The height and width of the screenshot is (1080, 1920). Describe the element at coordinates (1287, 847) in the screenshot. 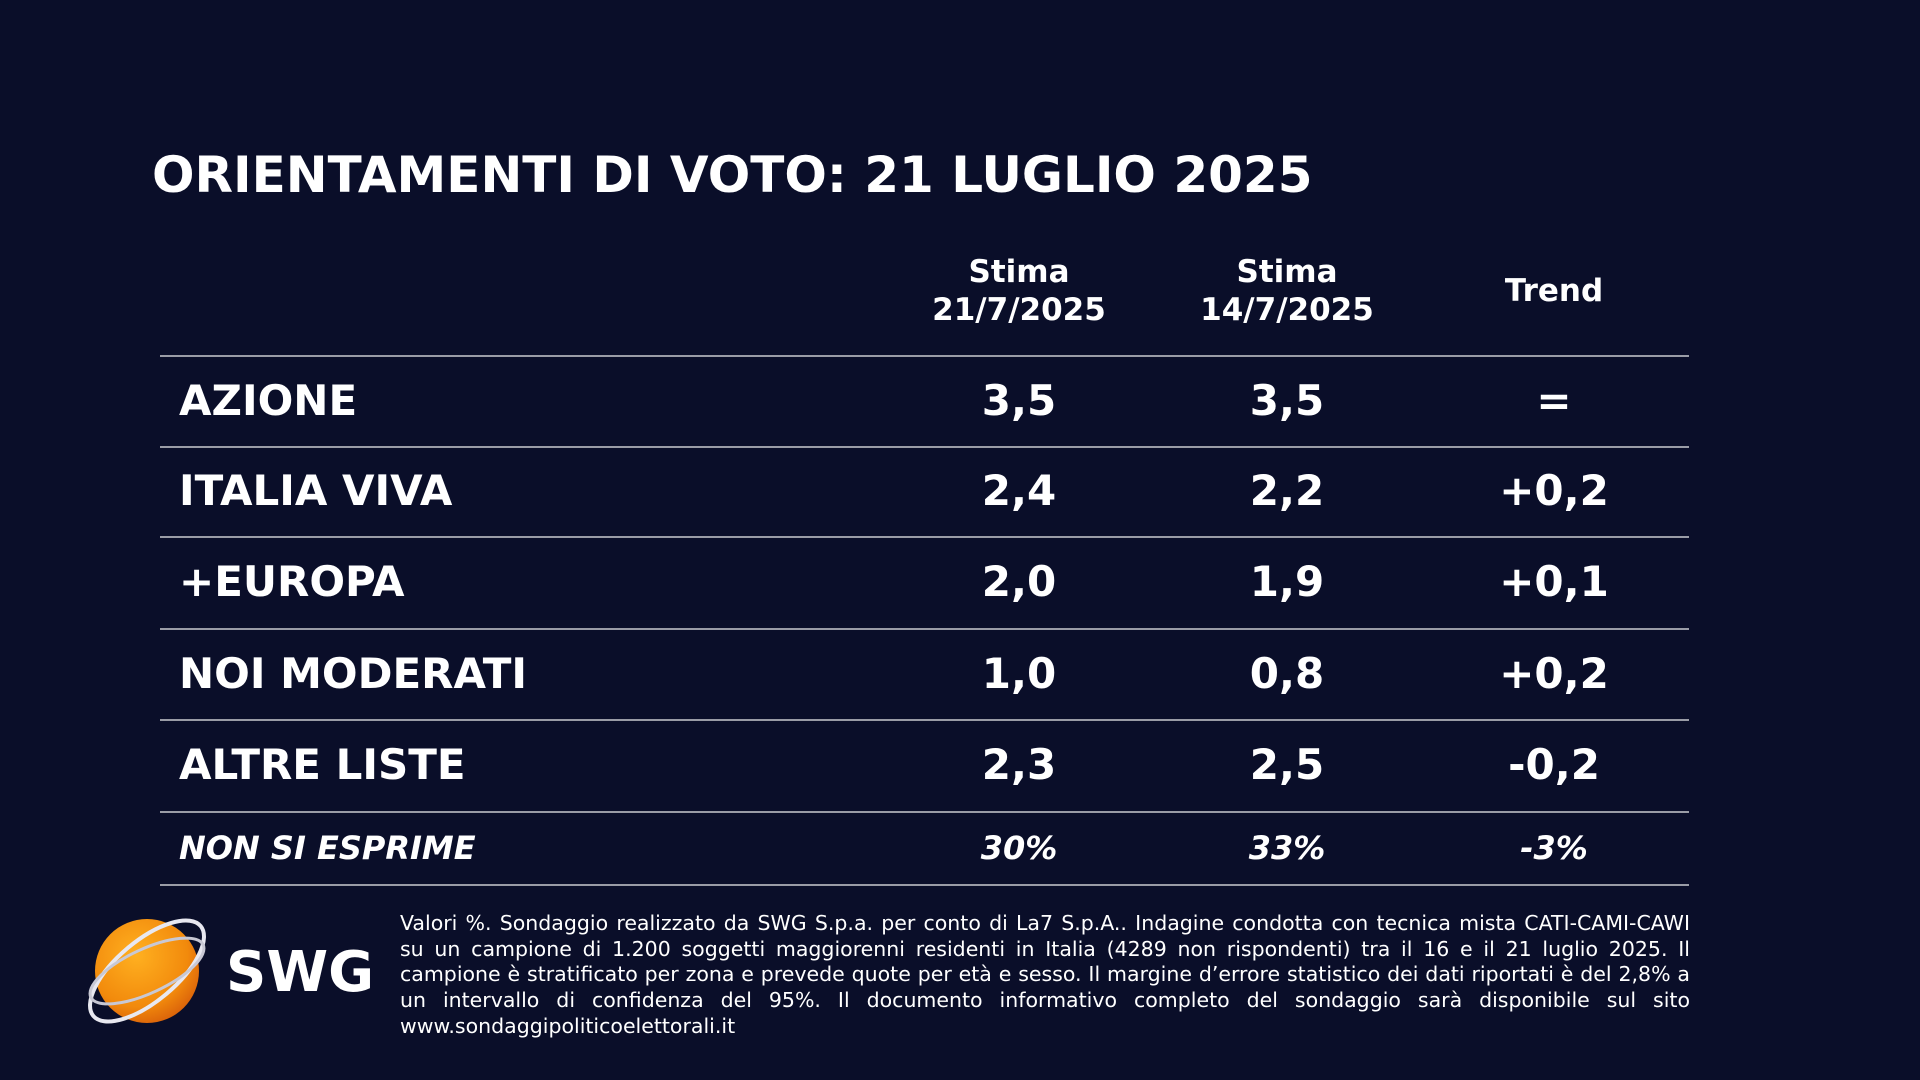

I see `cell: 33%` at that location.